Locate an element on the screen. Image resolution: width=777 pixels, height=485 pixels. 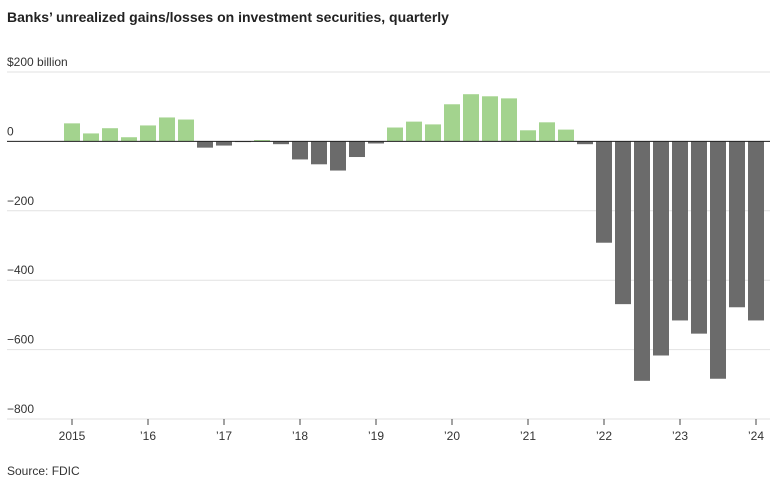
y-tick-label: −600 is located at coordinates (20, 340).